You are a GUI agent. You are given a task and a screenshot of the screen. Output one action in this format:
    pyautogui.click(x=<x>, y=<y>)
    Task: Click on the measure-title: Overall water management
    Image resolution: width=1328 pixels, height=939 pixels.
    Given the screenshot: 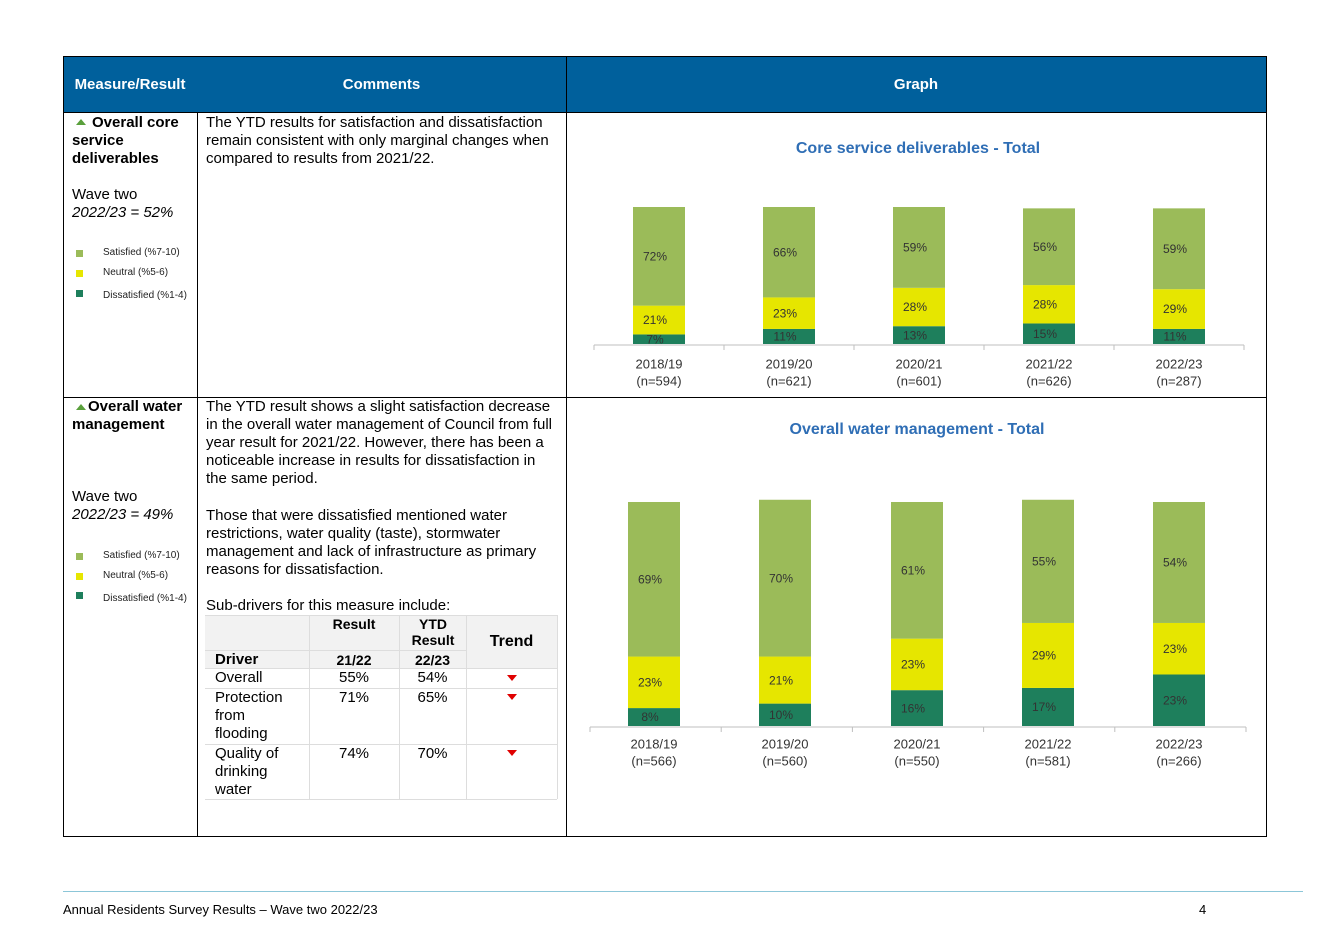 What is the action you would take?
    pyautogui.click(x=127, y=415)
    